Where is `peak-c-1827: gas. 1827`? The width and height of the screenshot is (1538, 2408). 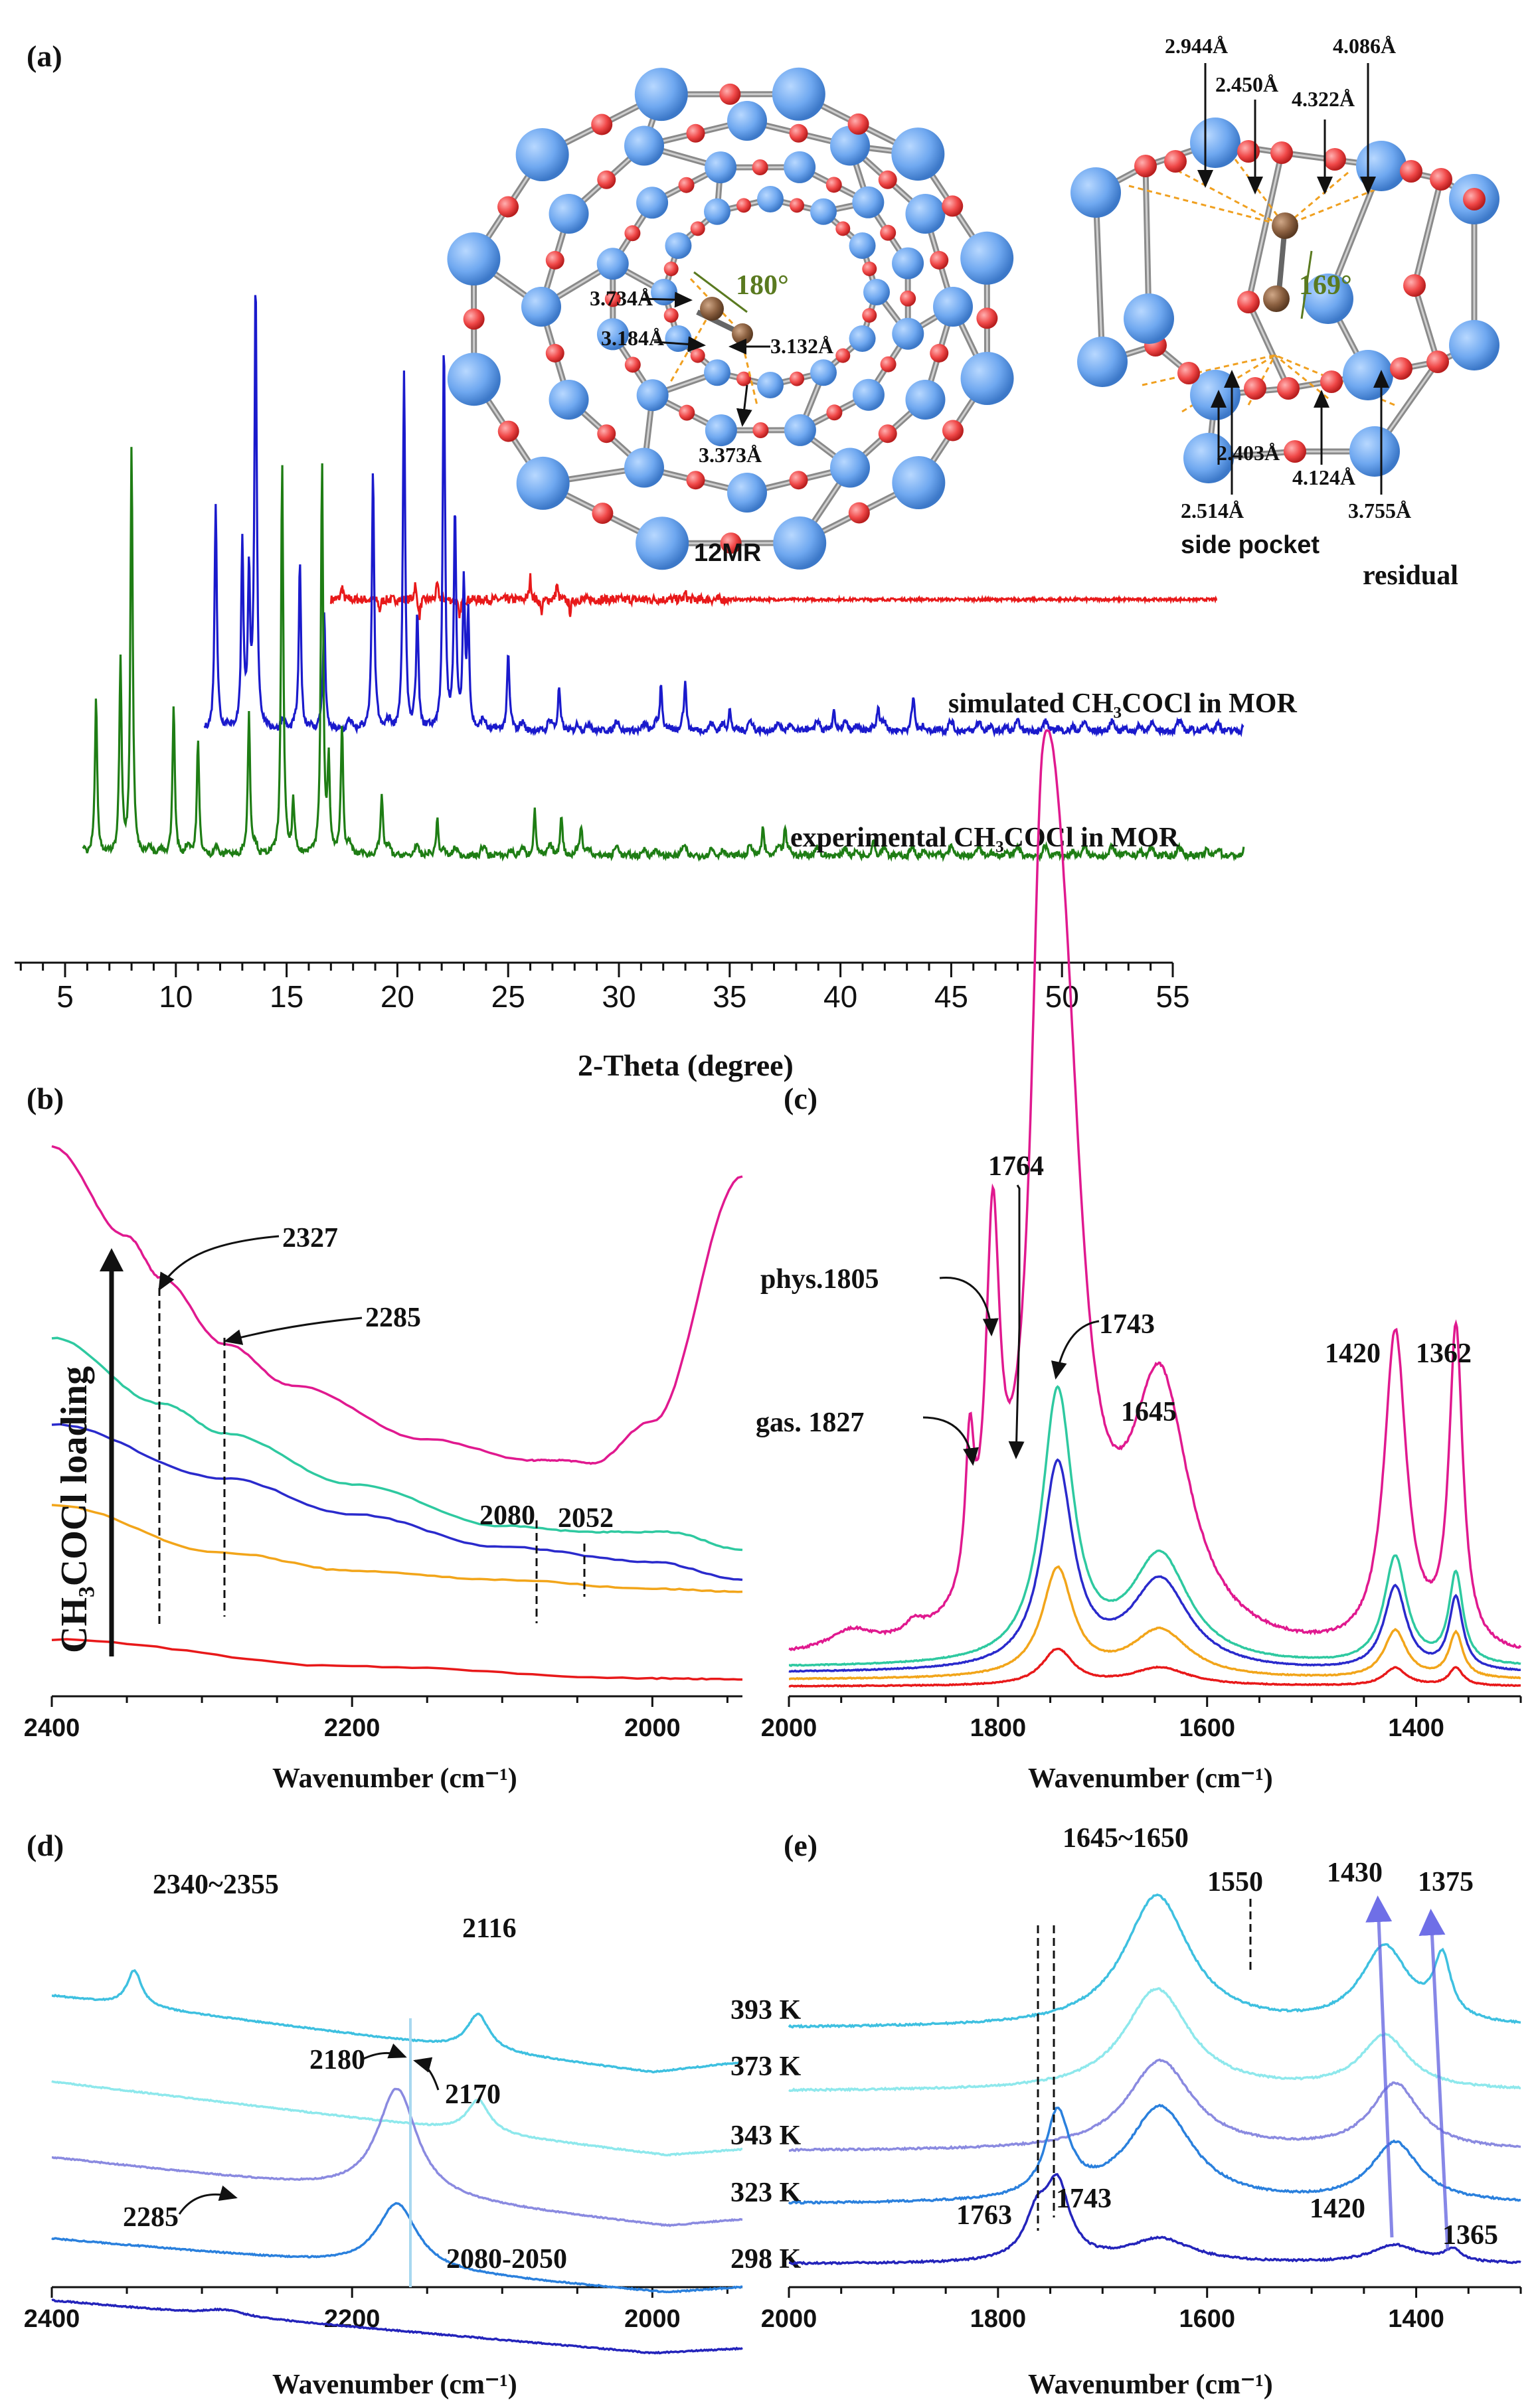 peak-c-1827: gas. 1827 is located at coordinates (810, 1422).